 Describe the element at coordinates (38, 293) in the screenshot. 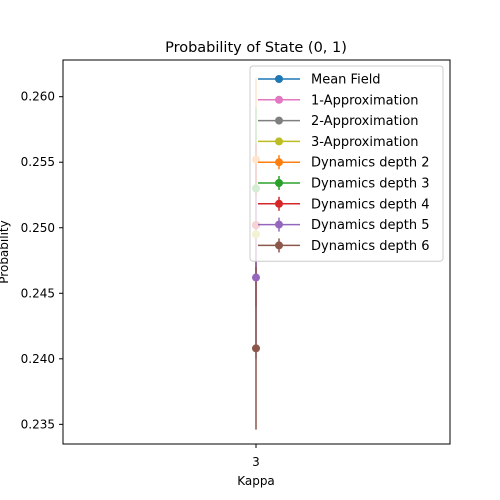

I see `y-tick-label: 0.245` at that location.